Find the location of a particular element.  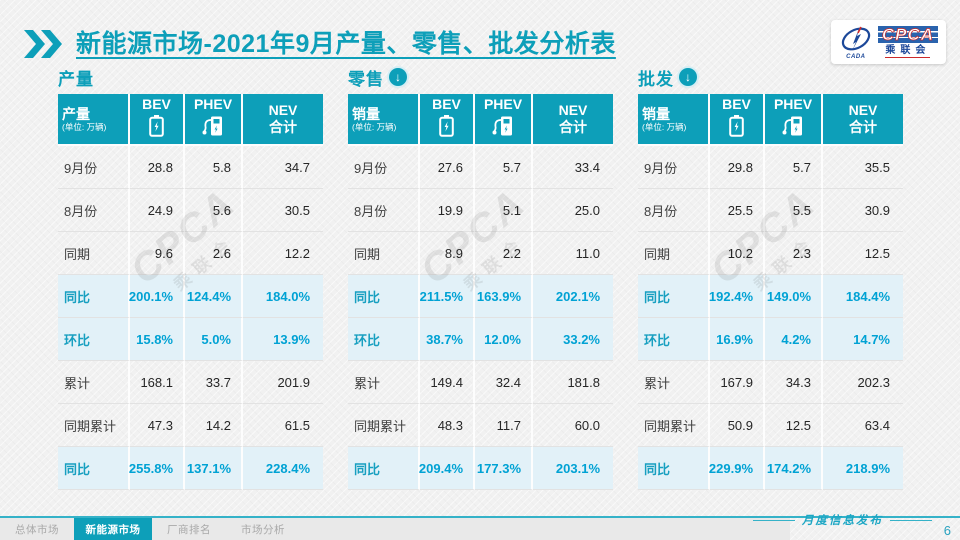

cell-value: 15.8% is located at coordinates (157, 339).